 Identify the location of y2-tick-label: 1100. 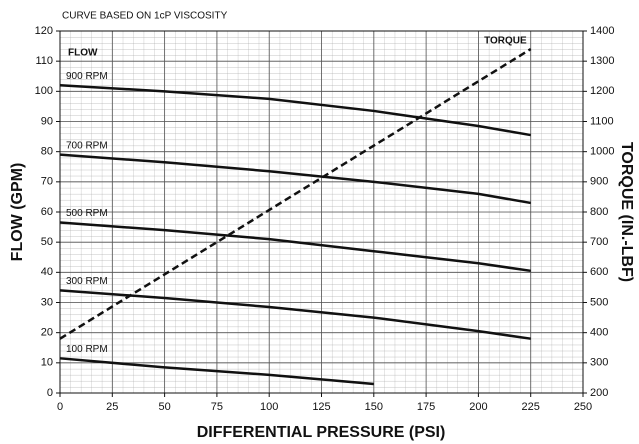
(602, 121).